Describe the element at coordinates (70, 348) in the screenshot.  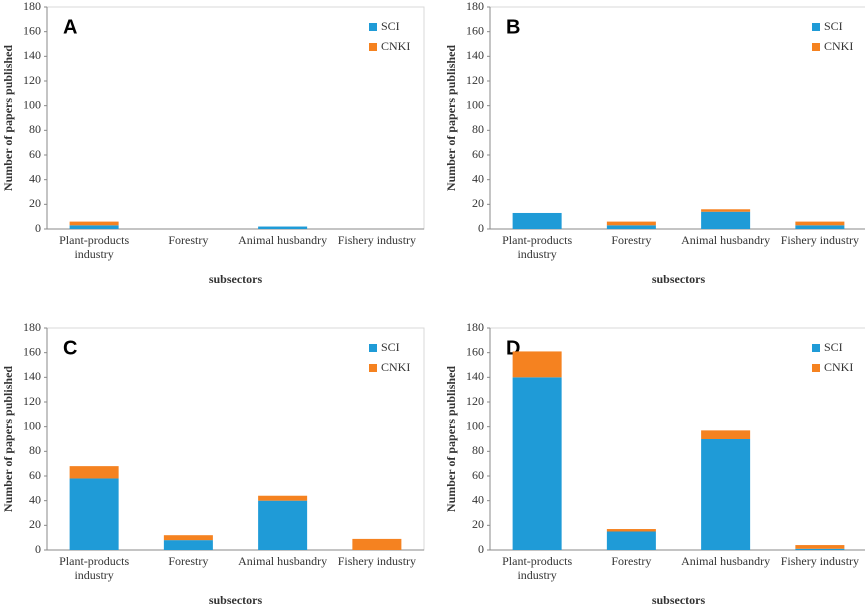
I see `panel-label: C` at that location.